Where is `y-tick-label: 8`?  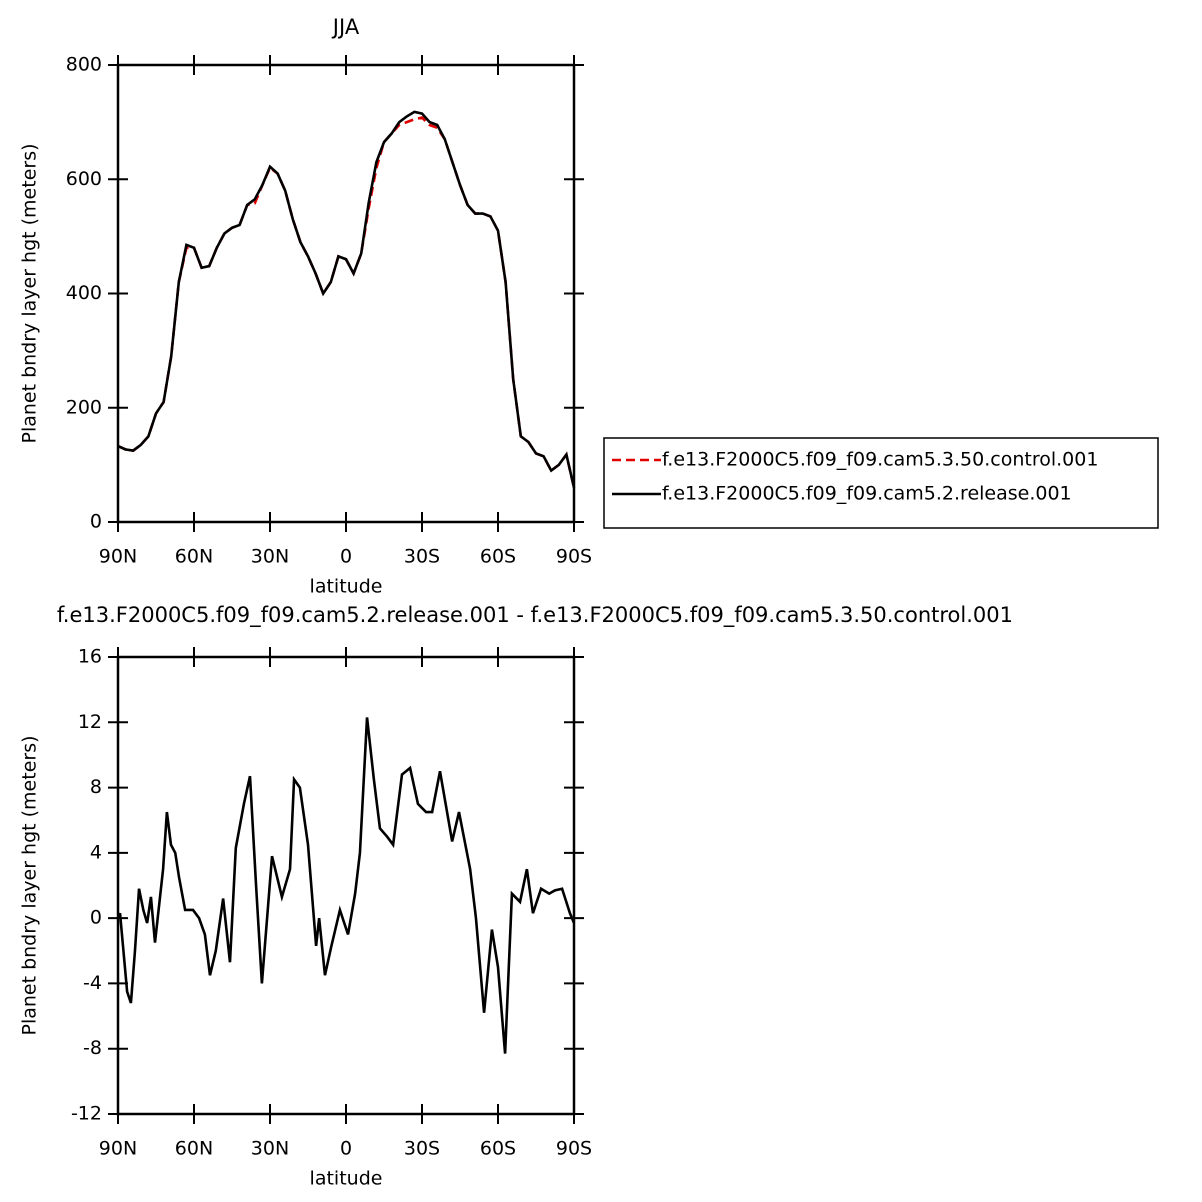 y-tick-label: 8 is located at coordinates (96, 787).